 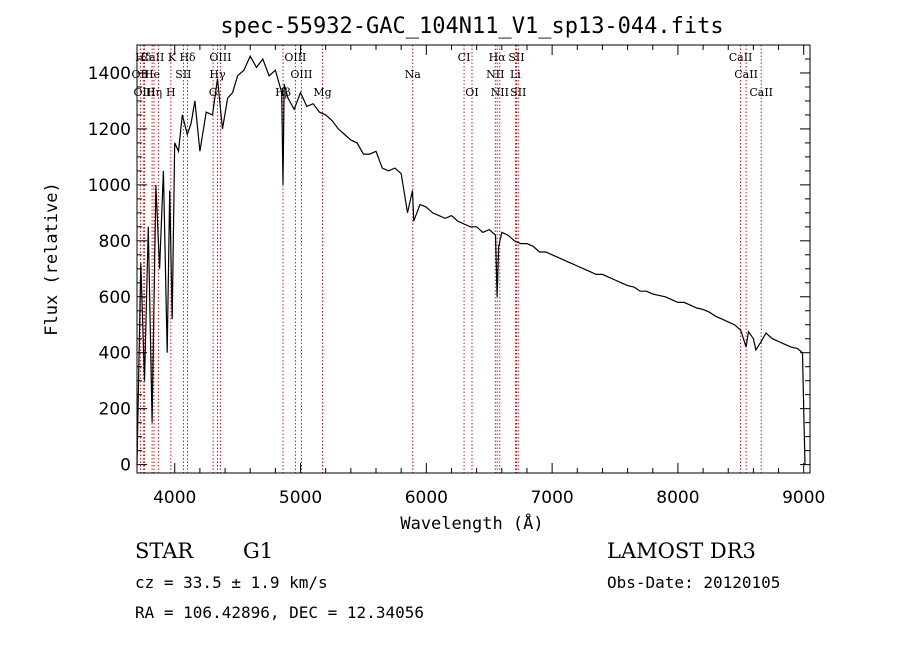 I want to click on subclass: G1, so click(x=258, y=551).